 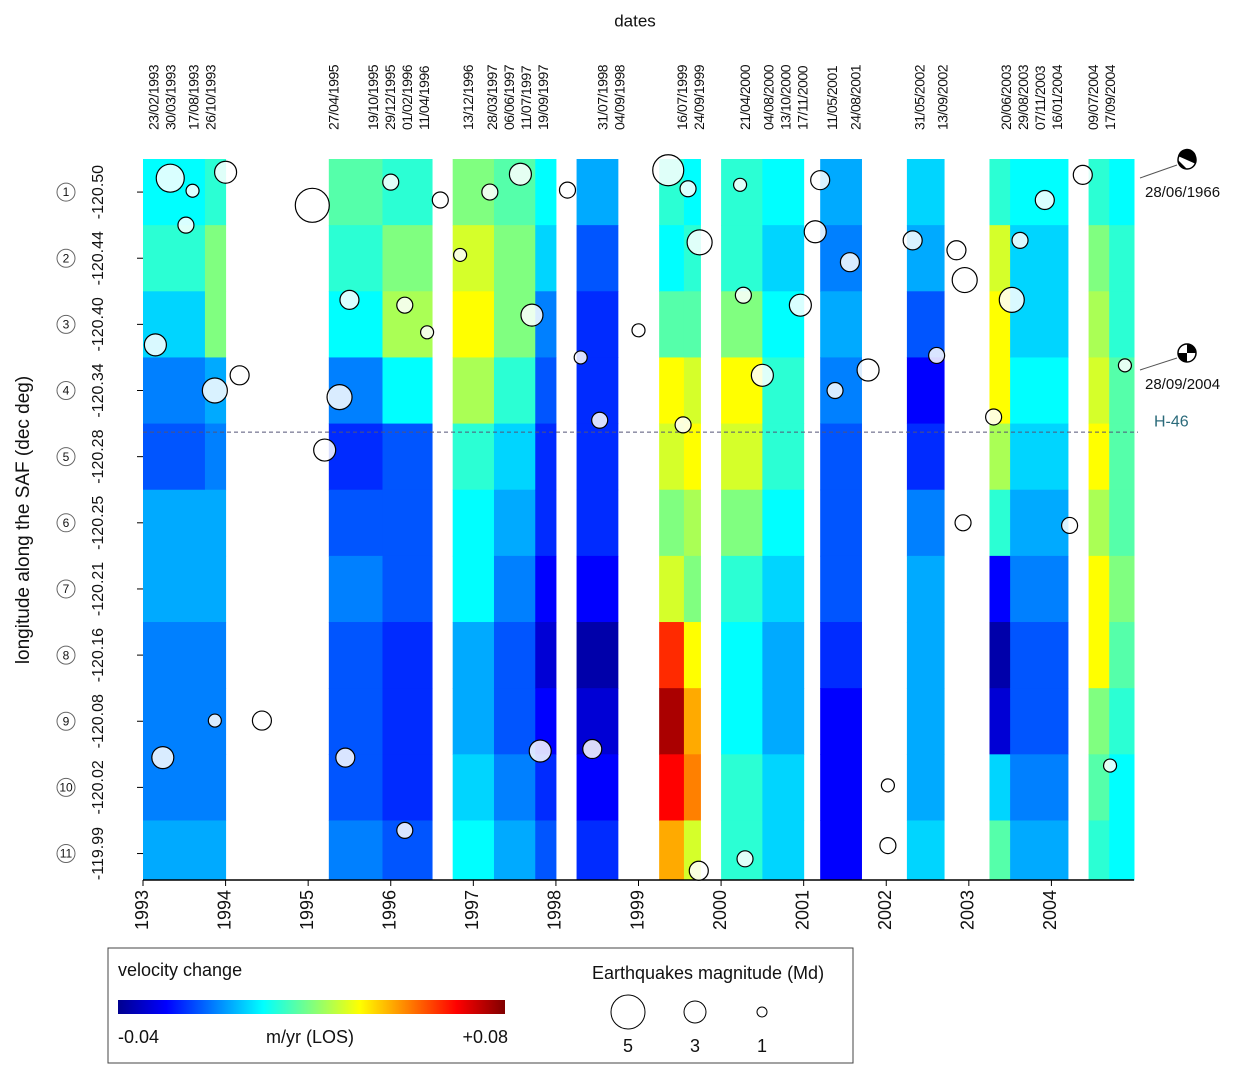 I want to click on date-label: 20/06/2003, so click(x=1006, y=97).